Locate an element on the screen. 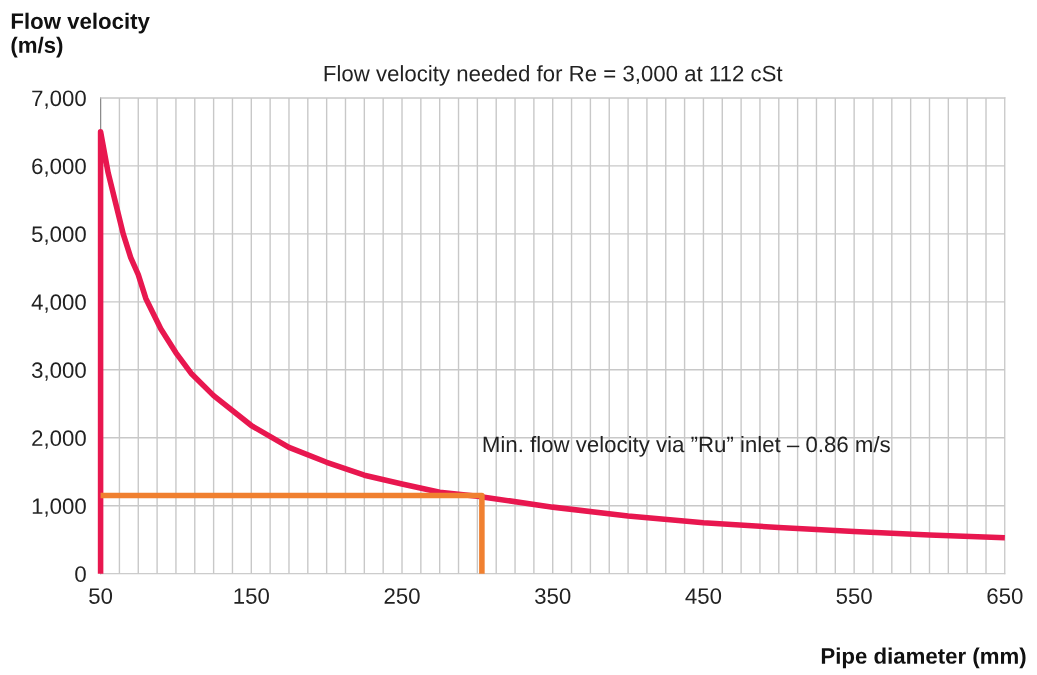 The width and height of the screenshot is (1037, 675). y-tick-label: 5,000 is located at coordinates (58, 235).